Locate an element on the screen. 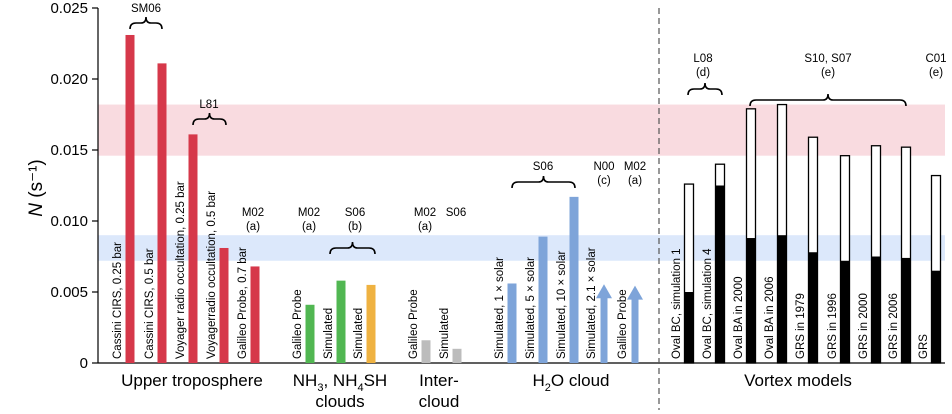 Image resolution: width=952 pixels, height=414 pixels. annotation-text: (d) is located at coordinates (703, 73).